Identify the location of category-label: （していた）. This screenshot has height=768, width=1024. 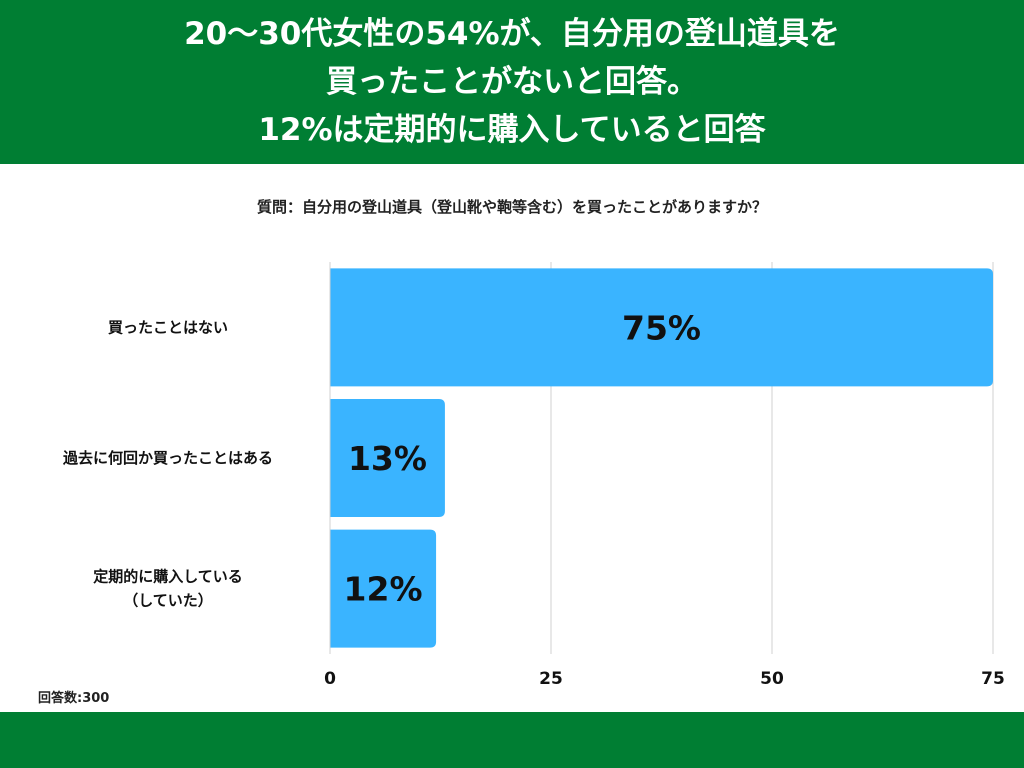
(168, 601).